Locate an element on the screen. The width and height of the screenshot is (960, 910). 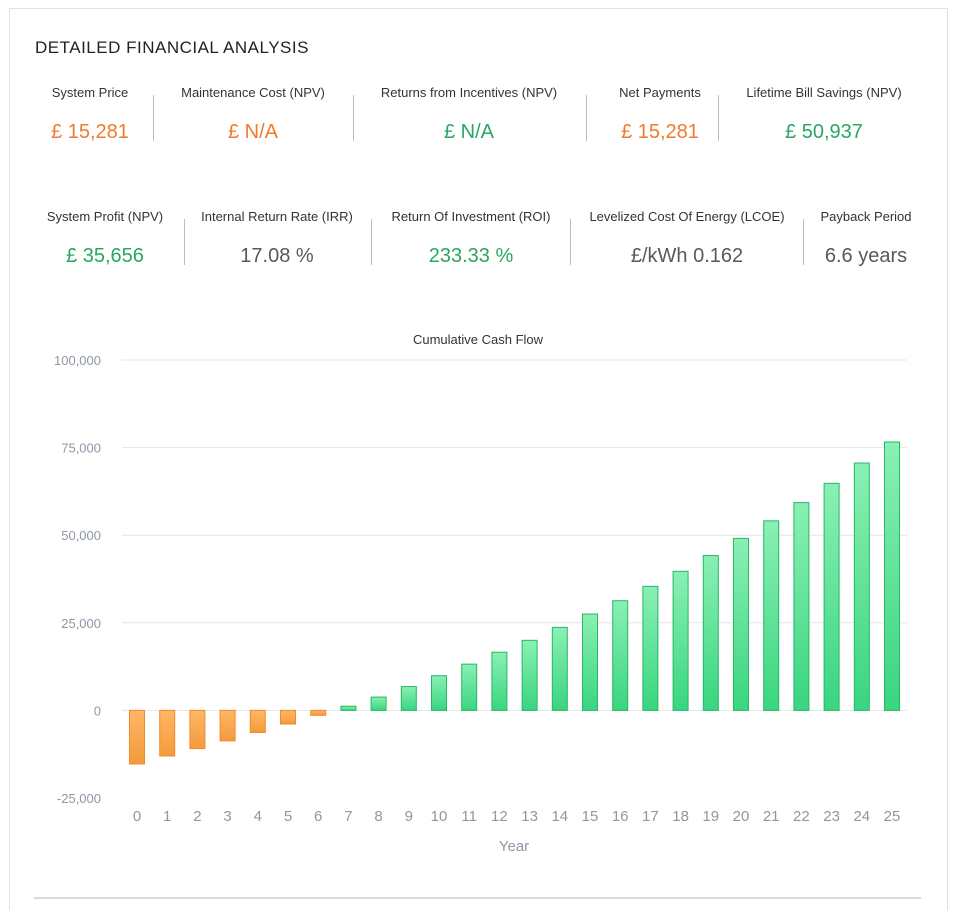
x-axis-label: Year is located at coordinates (514, 846).